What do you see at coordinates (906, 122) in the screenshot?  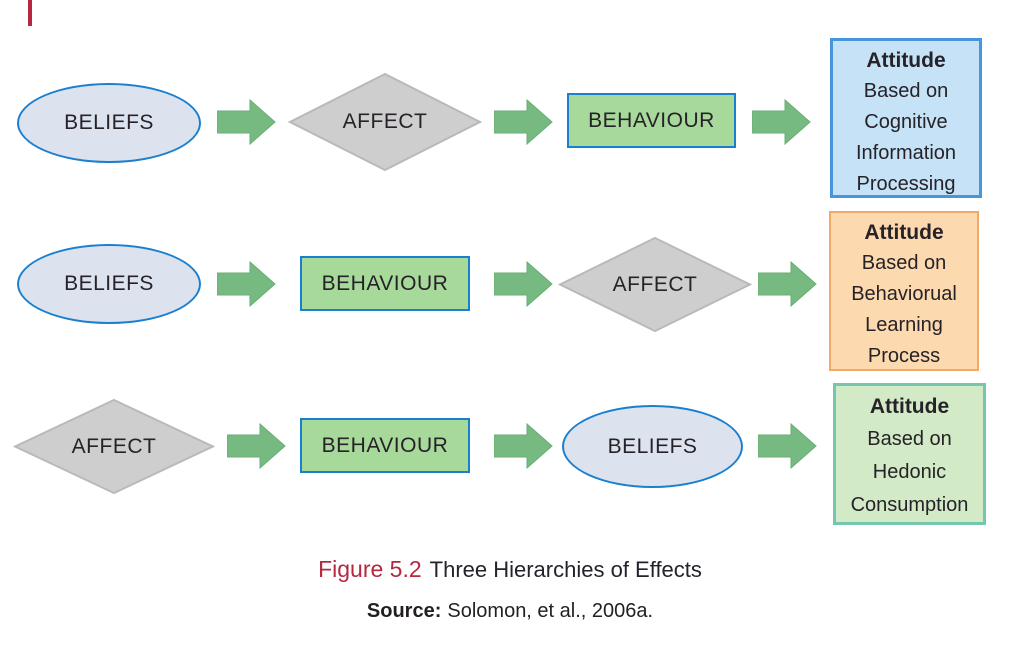 I see `attitude-line: Cognitive` at bounding box center [906, 122].